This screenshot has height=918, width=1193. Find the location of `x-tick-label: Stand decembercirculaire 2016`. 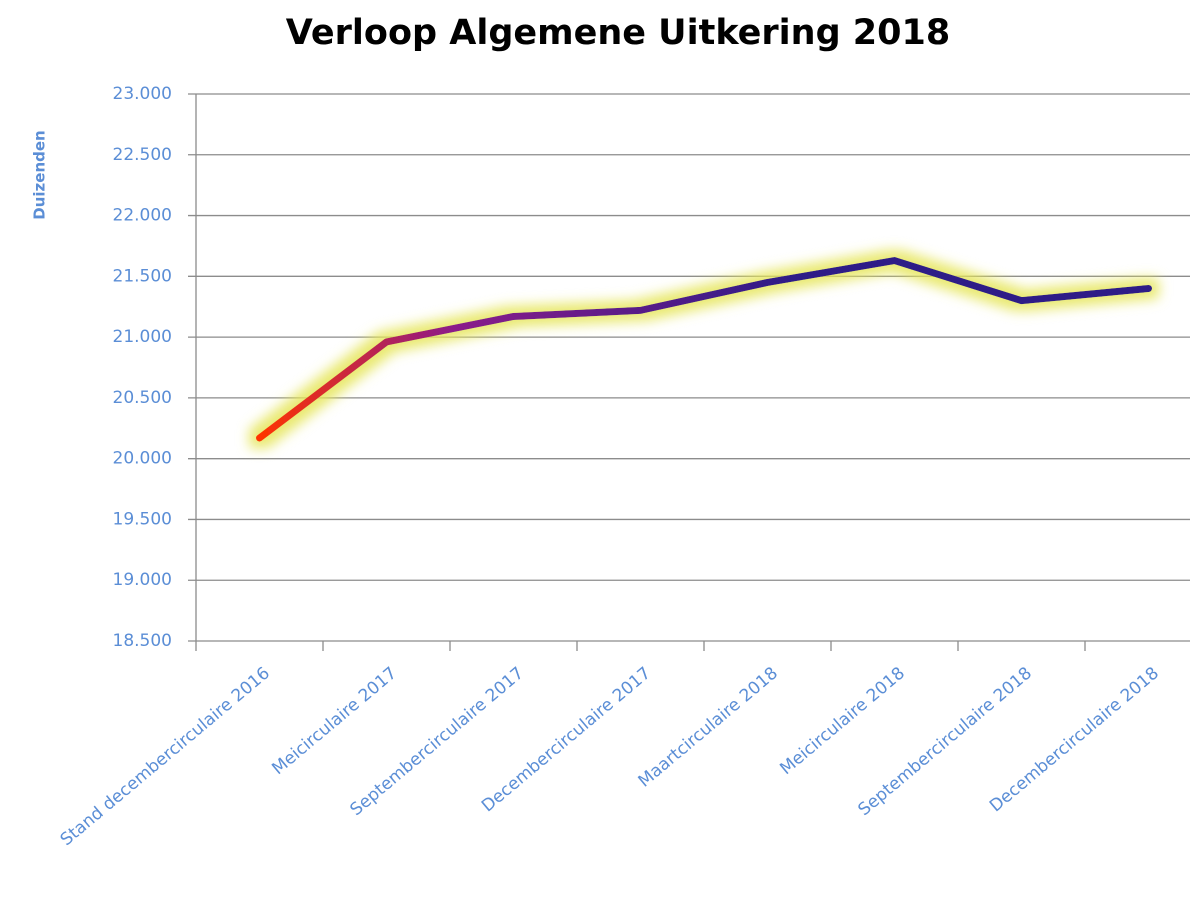

x-tick-label: Stand decembercirculaire 2016 is located at coordinates (165, 756).